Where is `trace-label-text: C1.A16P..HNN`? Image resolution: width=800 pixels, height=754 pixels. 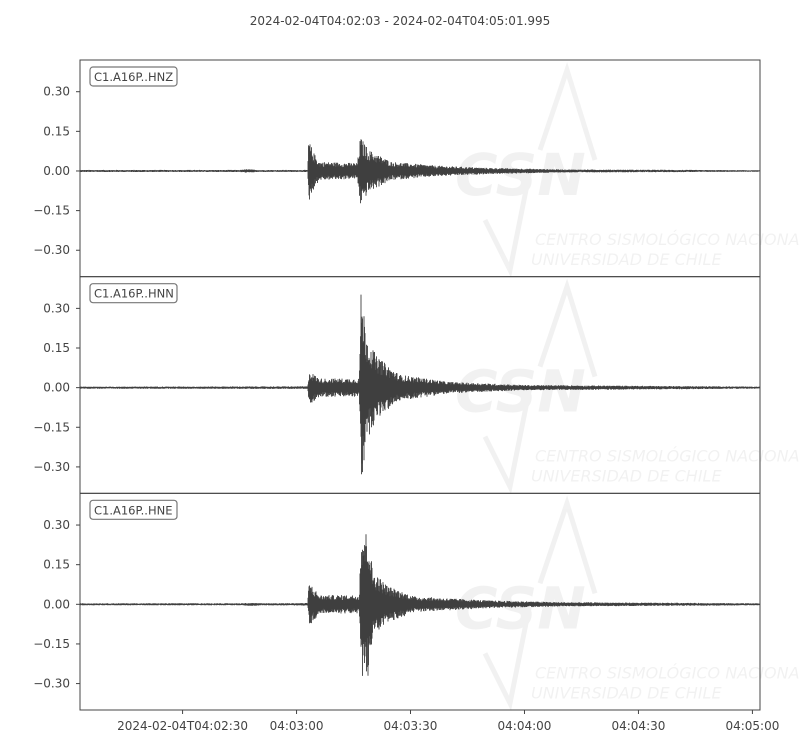 trace-label-text: C1.A16P..HNN is located at coordinates (134, 294).